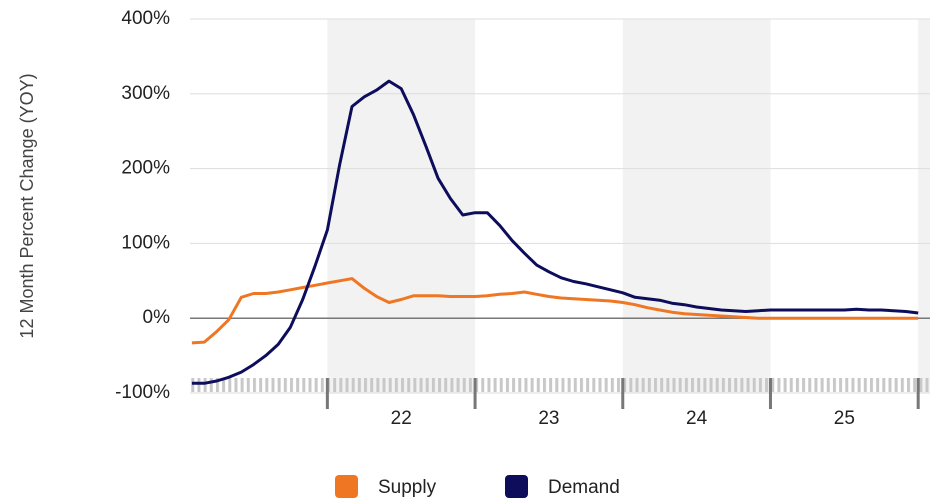  Describe the element at coordinates (401, 418) in the screenshot. I see `x-tick-label: 22` at that location.